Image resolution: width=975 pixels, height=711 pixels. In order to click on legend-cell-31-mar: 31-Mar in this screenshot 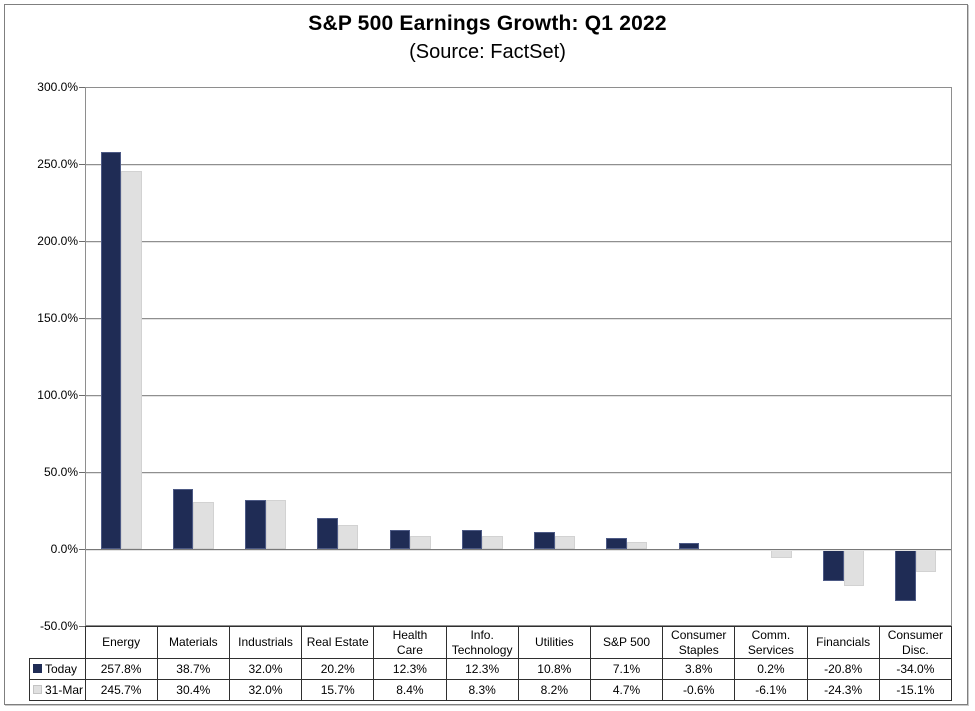, I will do `click(57, 690)`.